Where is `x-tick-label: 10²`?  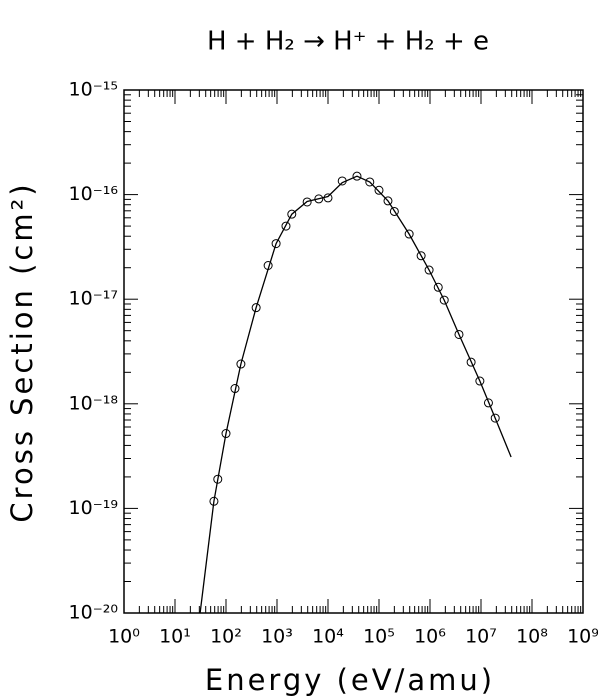 x-tick-label: 10² is located at coordinates (226, 637).